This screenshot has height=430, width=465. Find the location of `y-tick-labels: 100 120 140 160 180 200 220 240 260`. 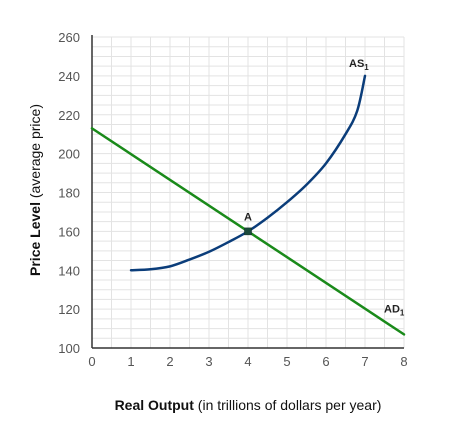

y-tick-labels: 100 120 140 160 180 200 220 240 260 is located at coordinates (69, 193).